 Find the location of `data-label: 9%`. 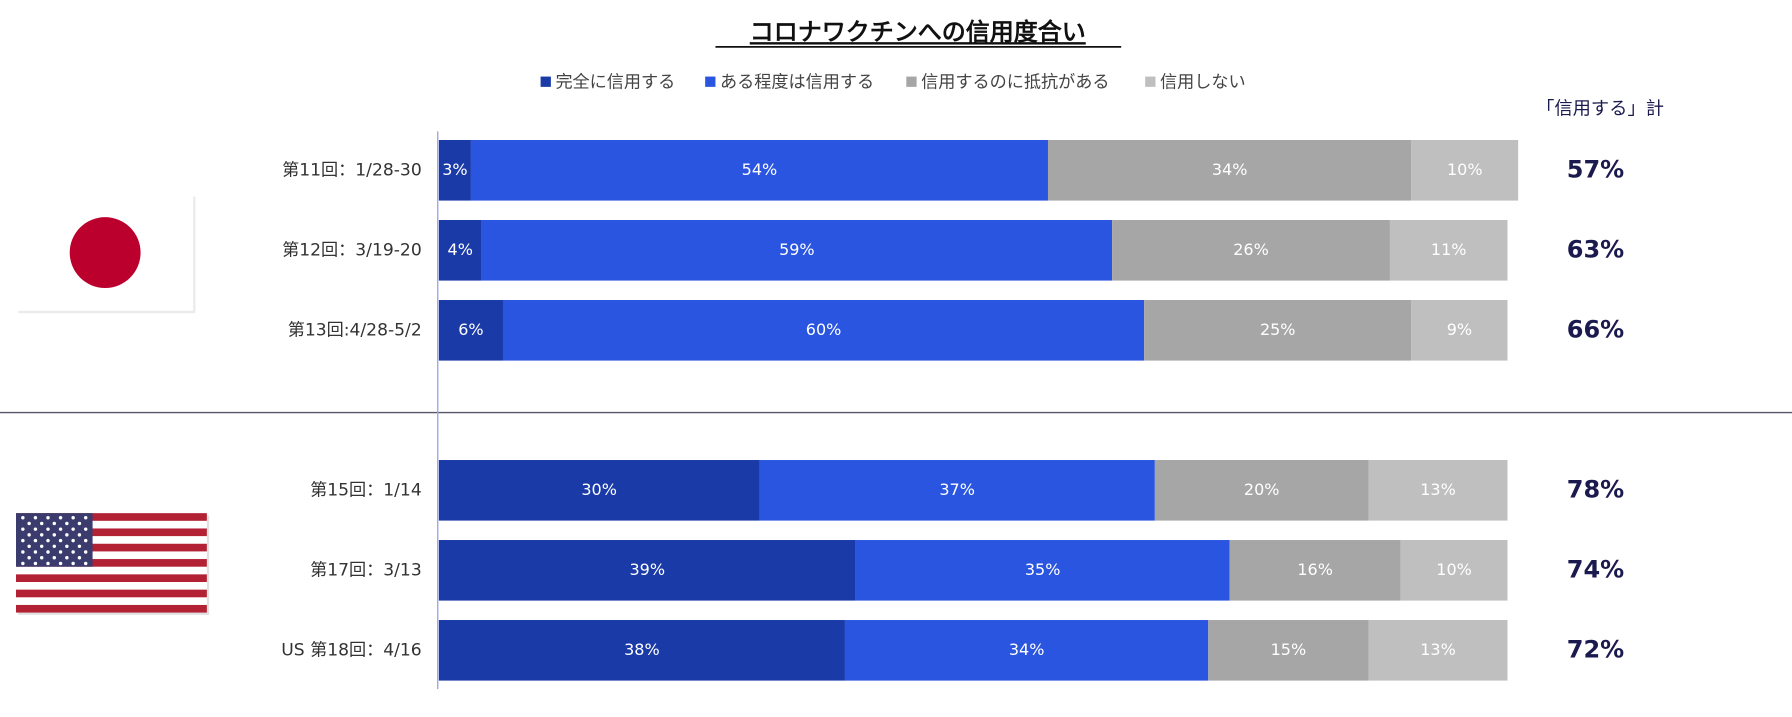

data-label: 9% is located at coordinates (1459, 329).